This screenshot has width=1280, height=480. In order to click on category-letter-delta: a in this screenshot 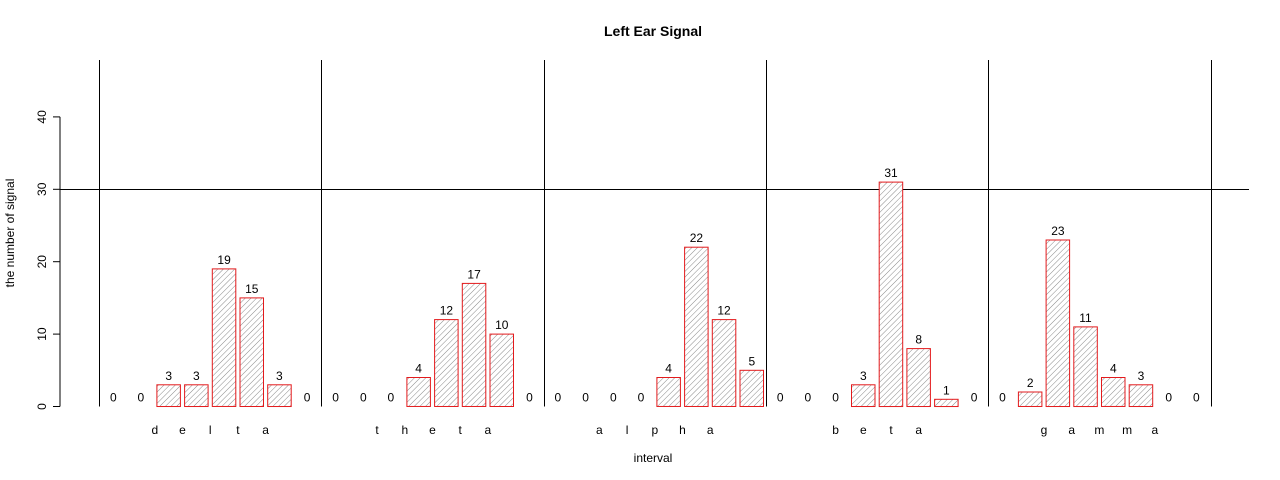, I will do `click(265, 430)`.